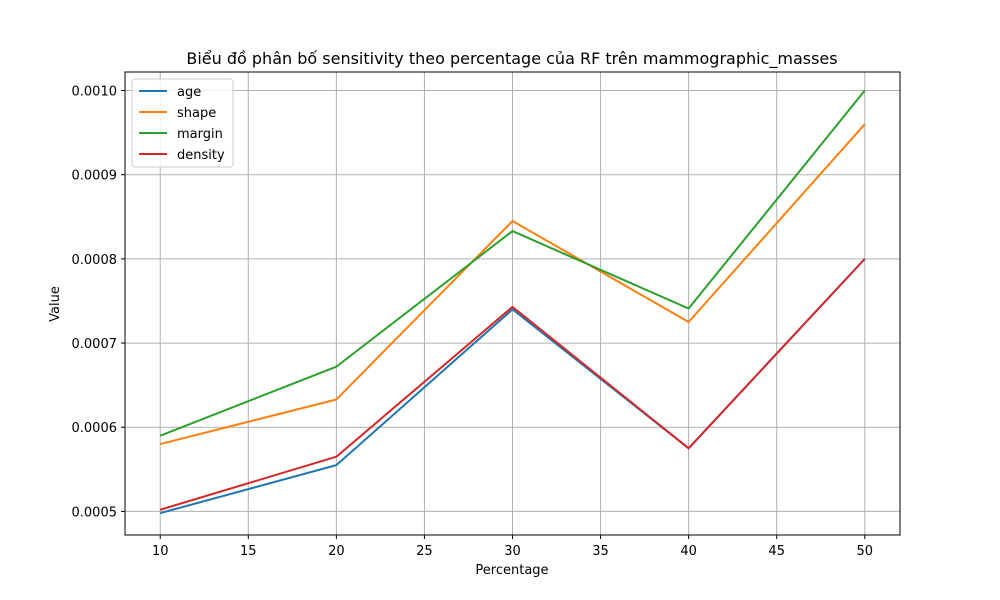 The image size is (1000, 600). I want to click on x-tick-label: 20, so click(336, 551).